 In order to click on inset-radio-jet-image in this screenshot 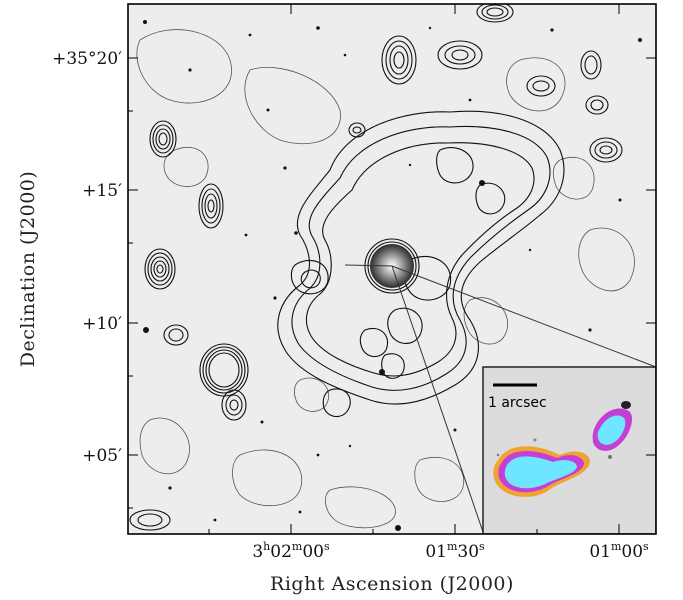, I will do `click(563, 449)`.